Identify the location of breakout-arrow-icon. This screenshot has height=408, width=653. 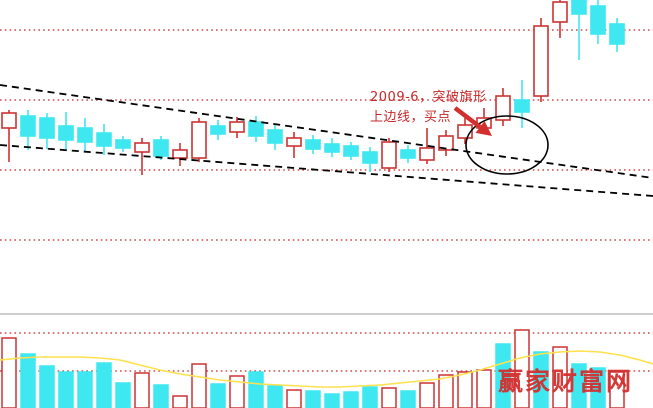
(472, 121).